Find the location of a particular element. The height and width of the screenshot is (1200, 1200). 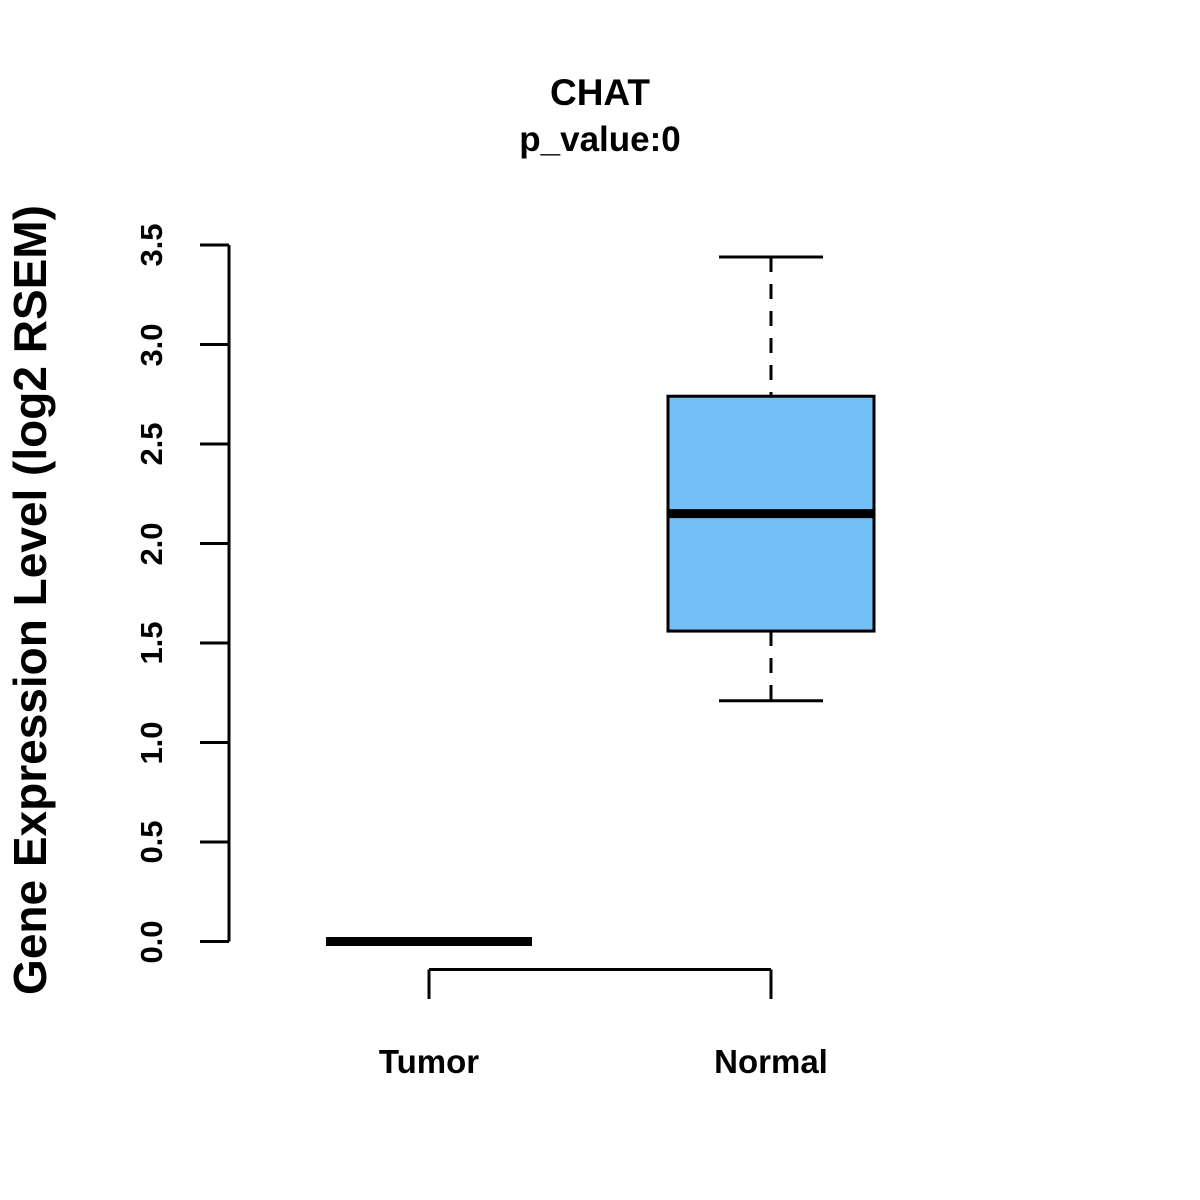

y-tick-label: 0.5 is located at coordinates (151, 842).